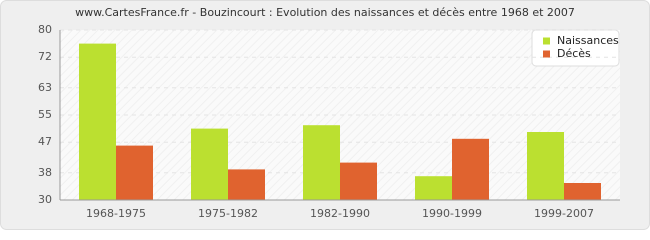 This screenshot has height=240, width=650. Describe the element at coordinates (45, 199) in the screenshot. I see `y-tick-label: 30` at that location.